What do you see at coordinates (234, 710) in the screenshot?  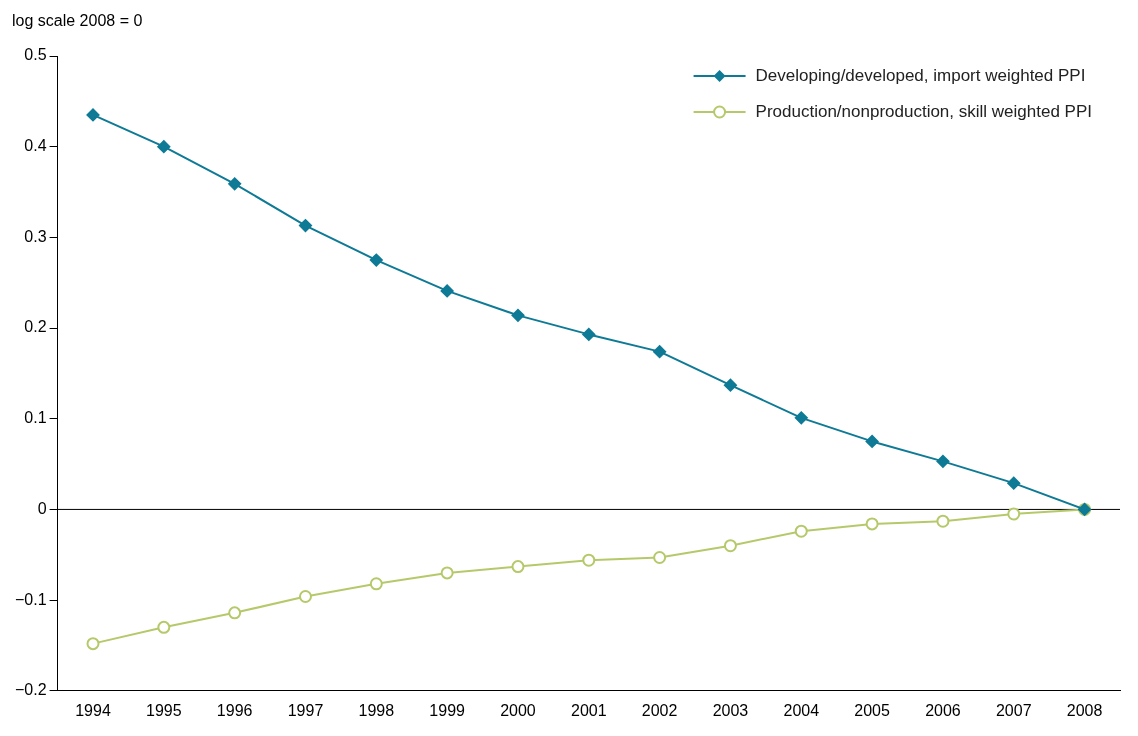 I see `x-tick-label: 1996` at bounding box center [234, 710].